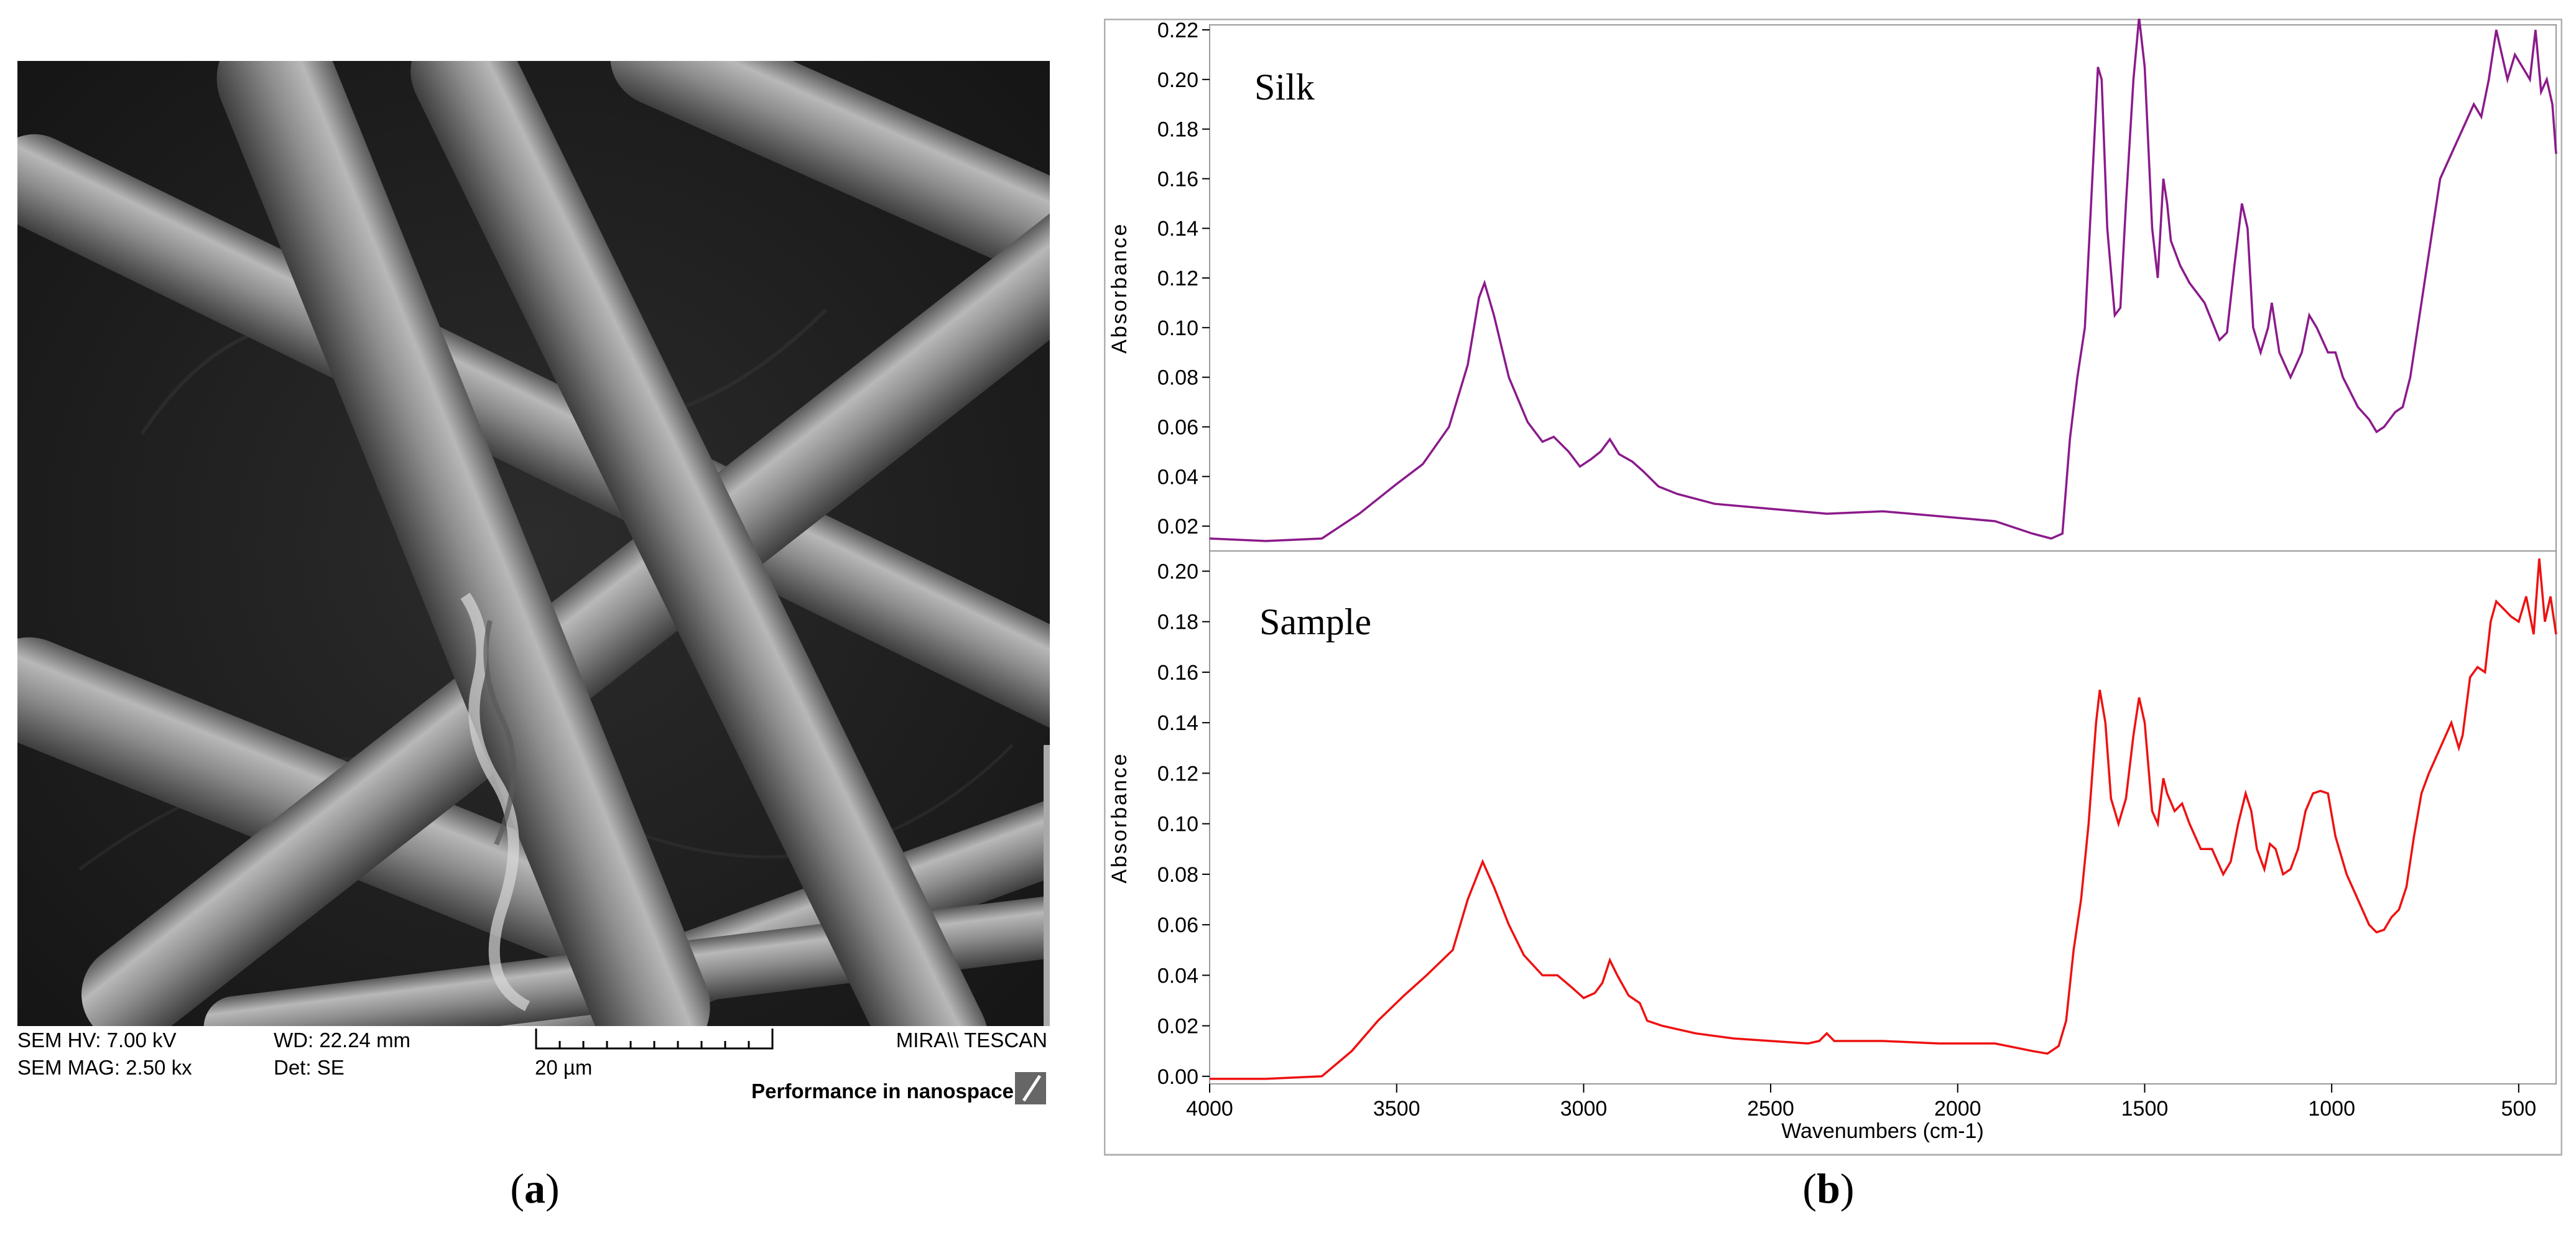 The image size is (2576, 1235). I want to click on x-tick-label: 1000, so click(2331, 1109).